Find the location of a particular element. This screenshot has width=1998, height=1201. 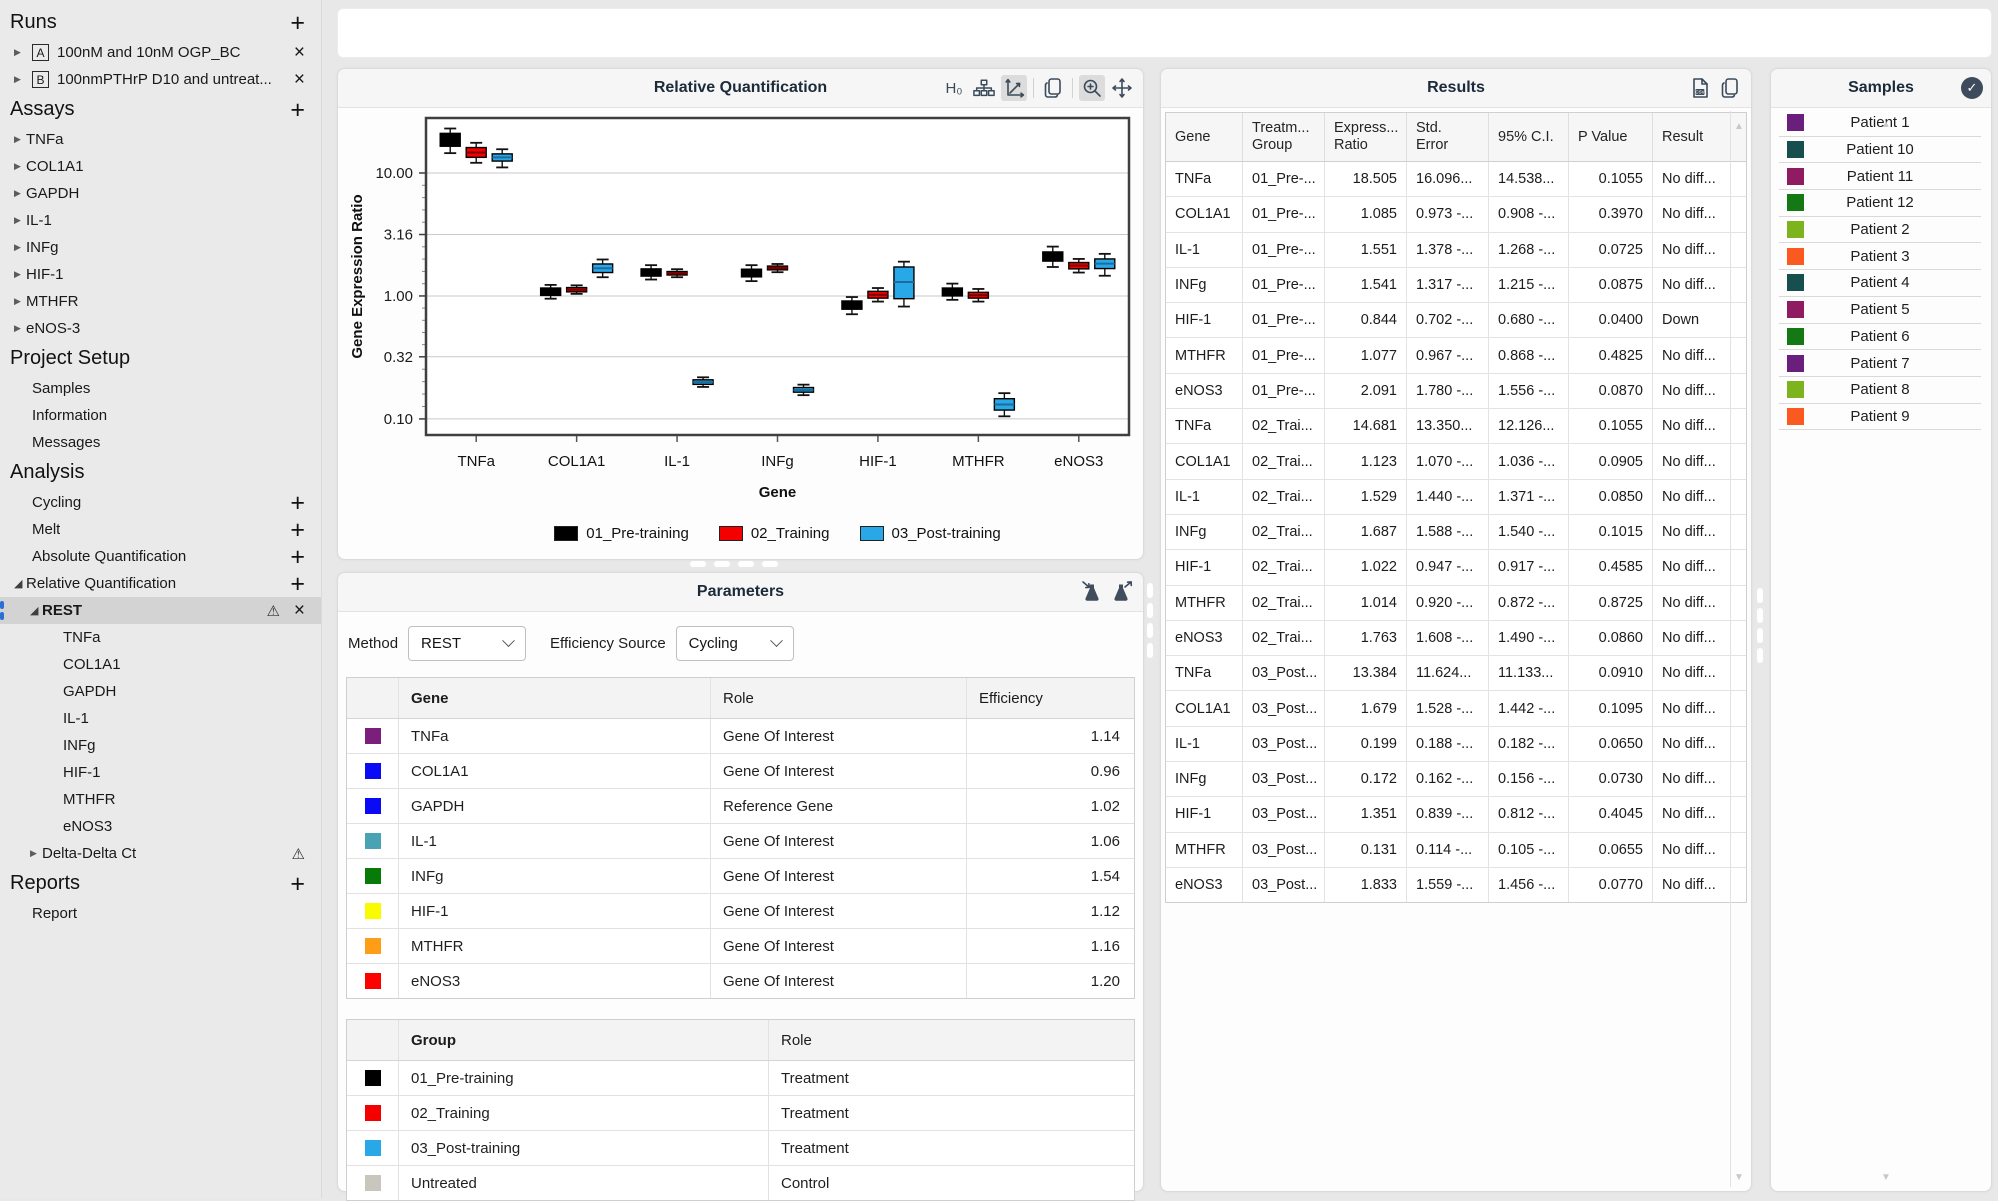

sidebar-item-cycling: Cycling + is located at coordinates (160, 502).